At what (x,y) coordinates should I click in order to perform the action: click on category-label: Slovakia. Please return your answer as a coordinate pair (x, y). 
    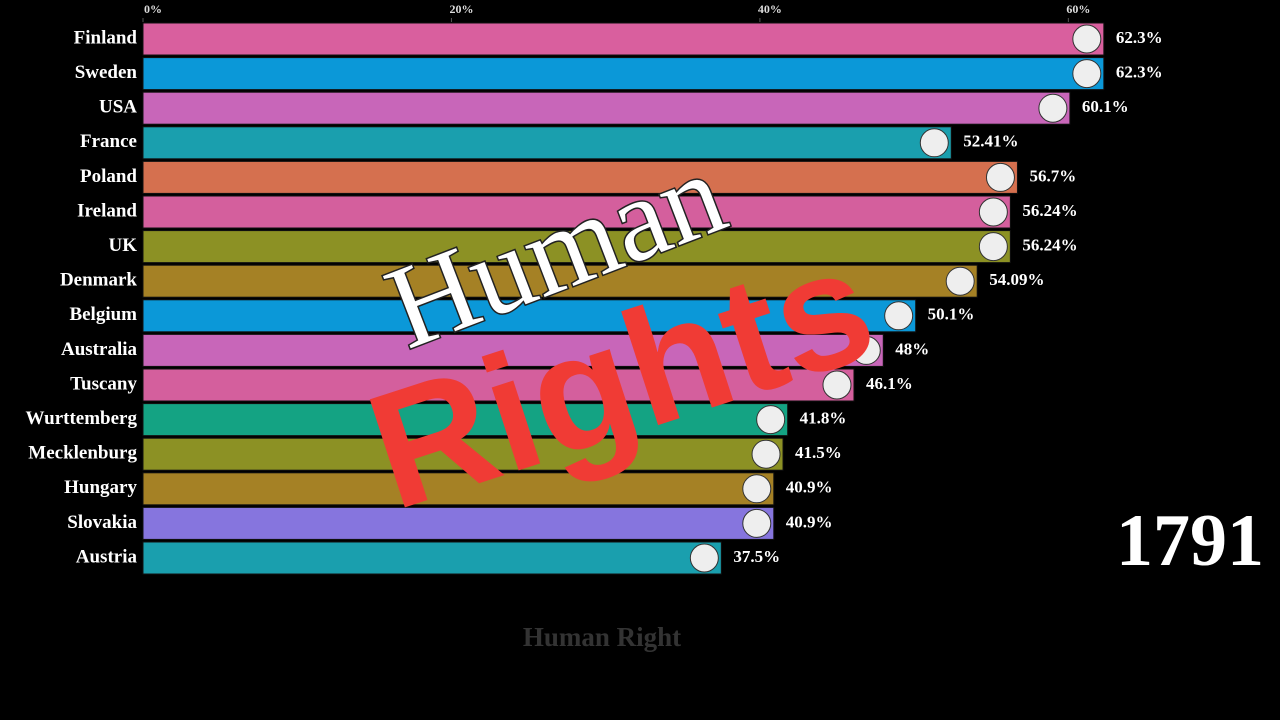
    Looking at the image, I should click on (102, 522).